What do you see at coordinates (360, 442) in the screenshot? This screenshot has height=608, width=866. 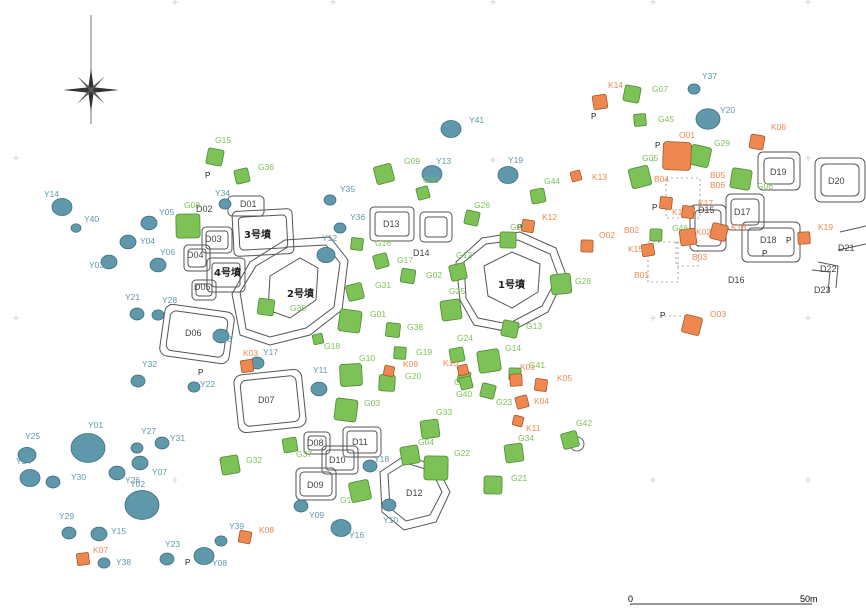 I see `label-d11: D11` at bounding box center [360, 442].